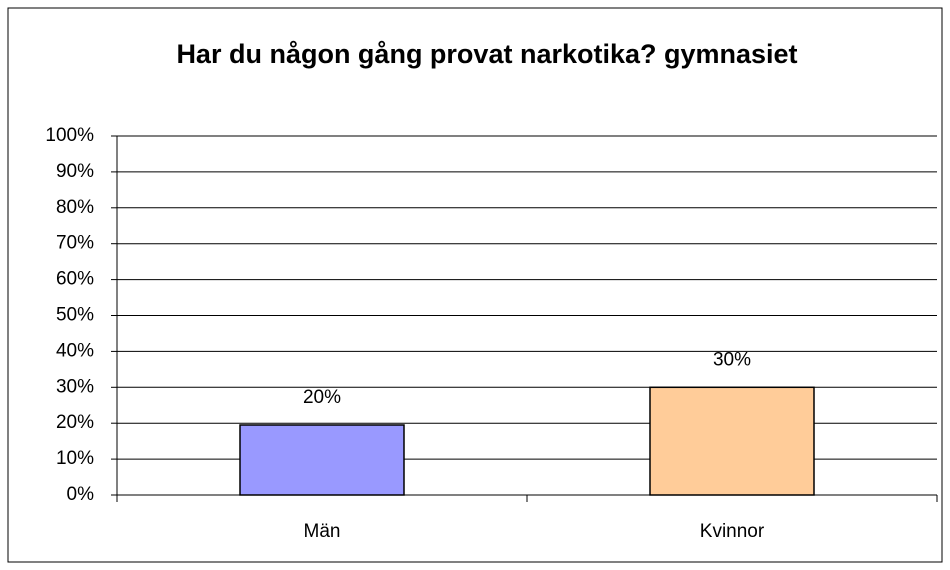 The height and width of the screenshot is (570, 950). Describe the element at coordinates (732, 359) in the screenshot. I see `data-label: 30%` at that location.